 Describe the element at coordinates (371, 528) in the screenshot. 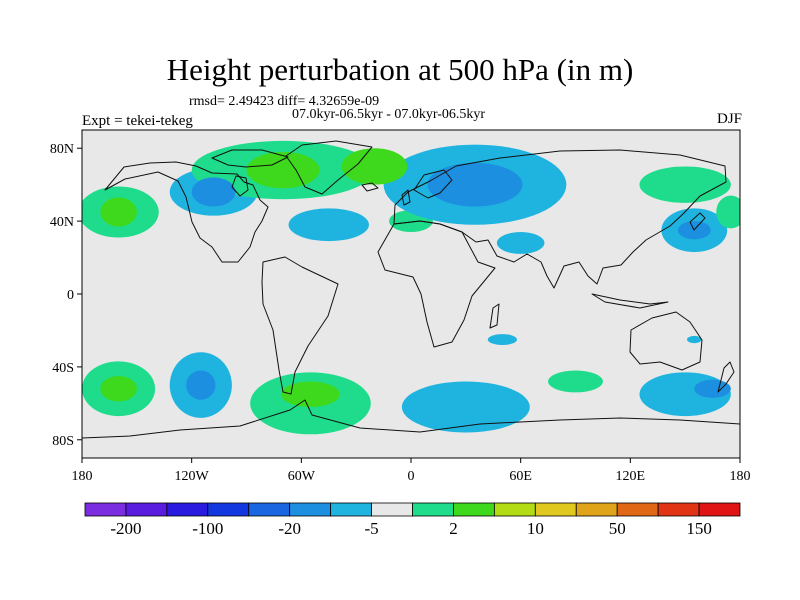

I see `colorbar-label-3: -5` at that location.